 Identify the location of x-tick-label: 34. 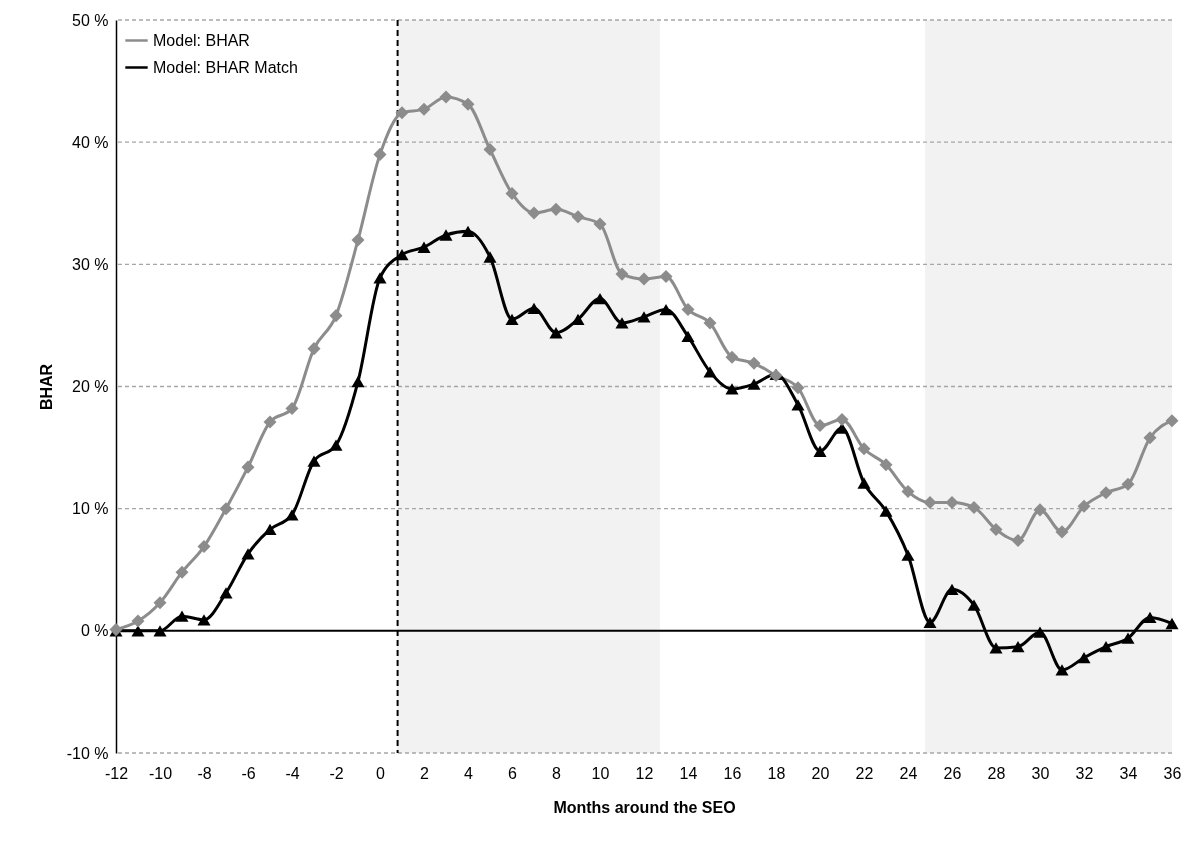
(1128, 773).